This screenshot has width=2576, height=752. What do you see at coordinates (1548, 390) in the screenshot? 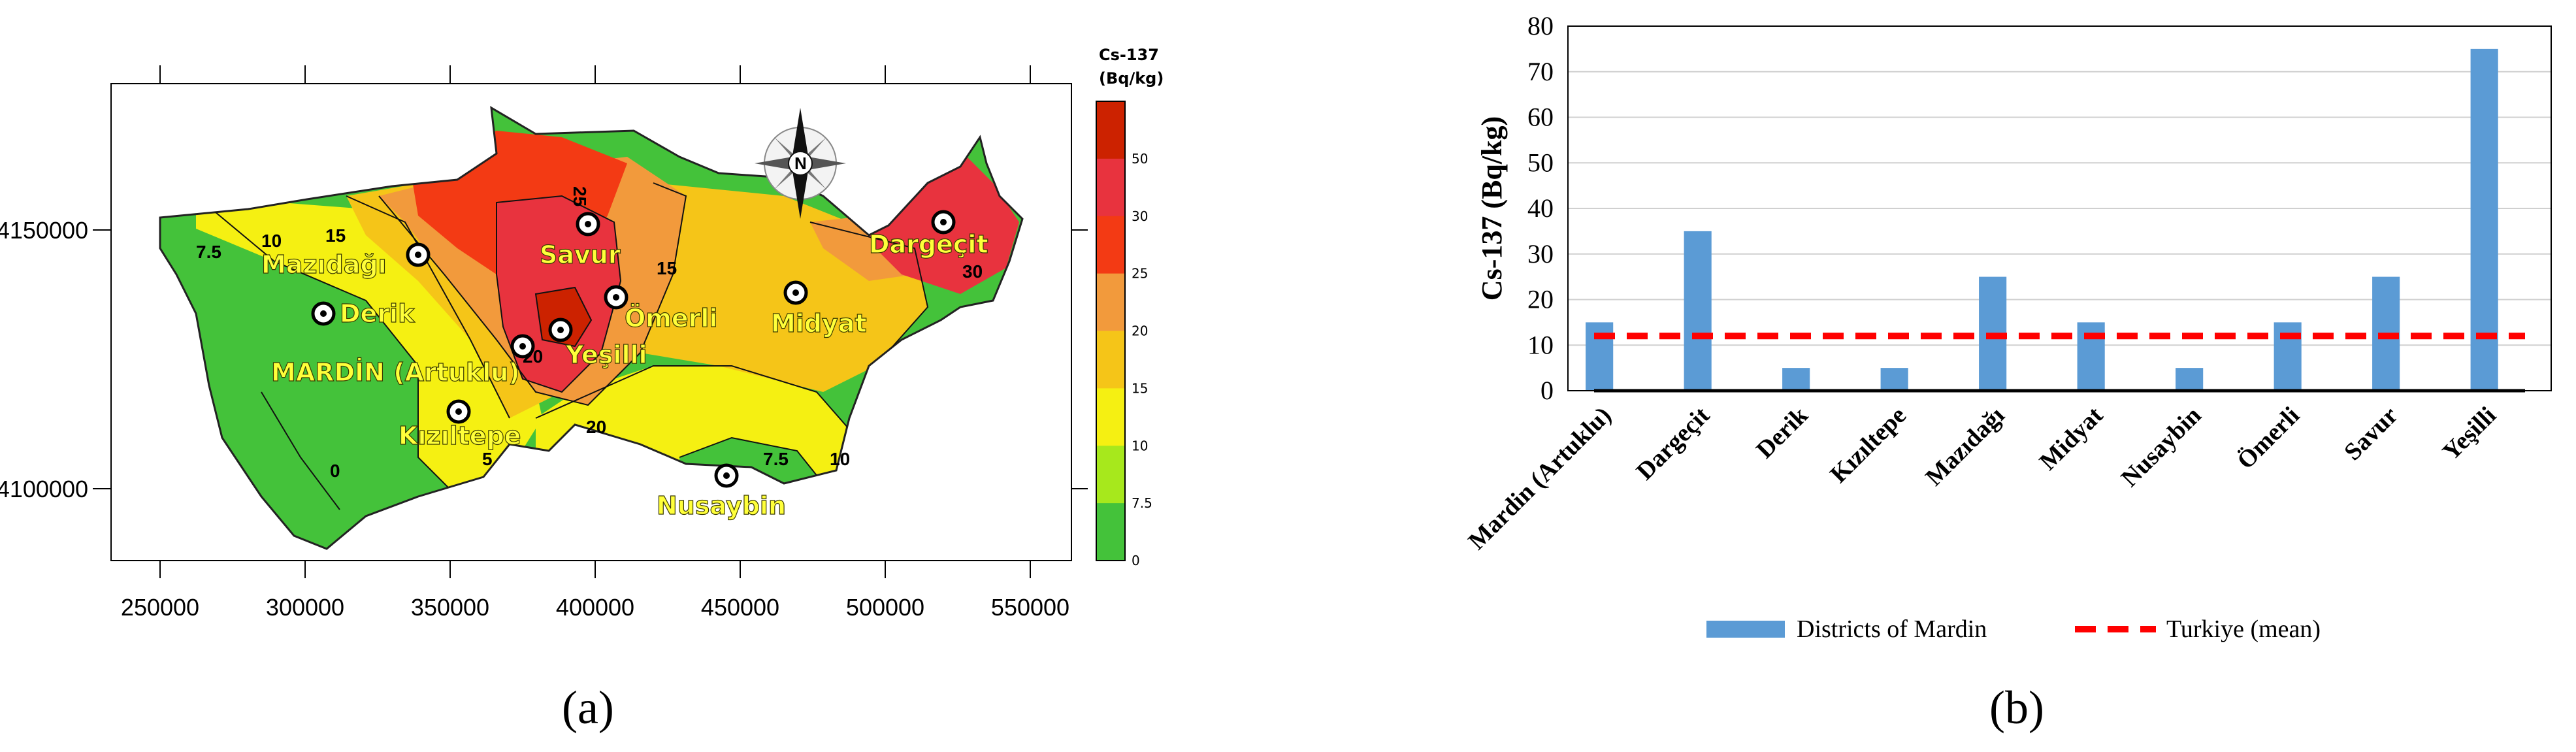
I see `y-tick-label: 0` at bounding box center [1548, 390].